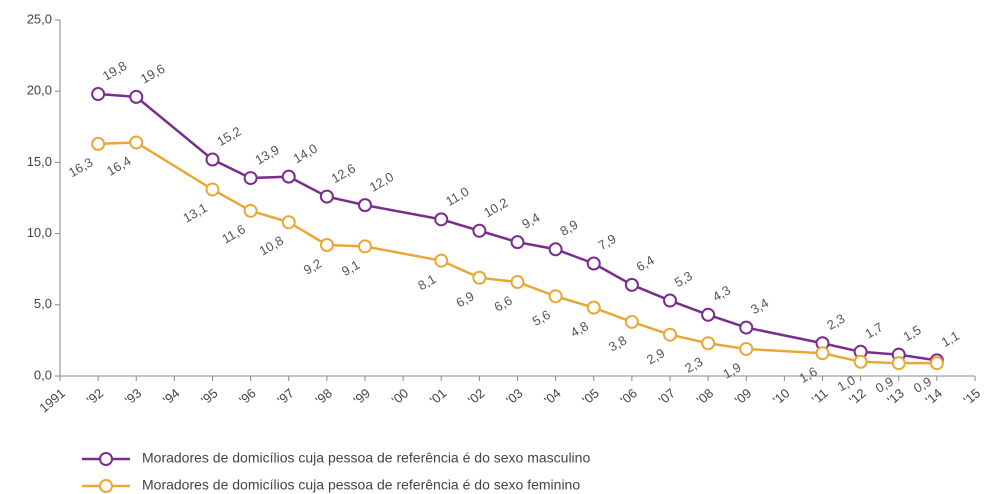  Describe the element at coordinates (667, 396) in the screenshot. I see `x-tick-label: '07` at that location.